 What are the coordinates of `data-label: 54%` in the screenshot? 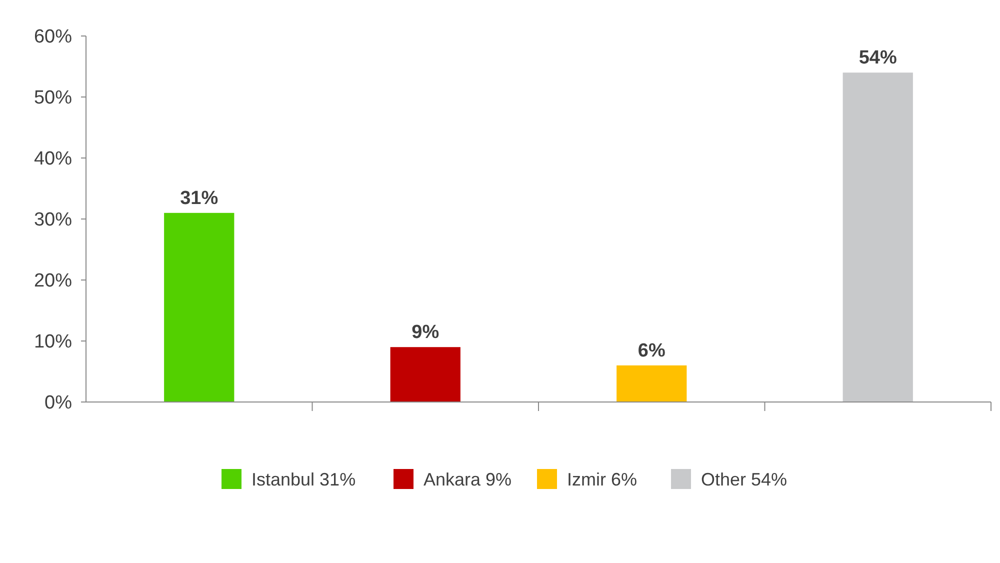 It's located at (877, 58).